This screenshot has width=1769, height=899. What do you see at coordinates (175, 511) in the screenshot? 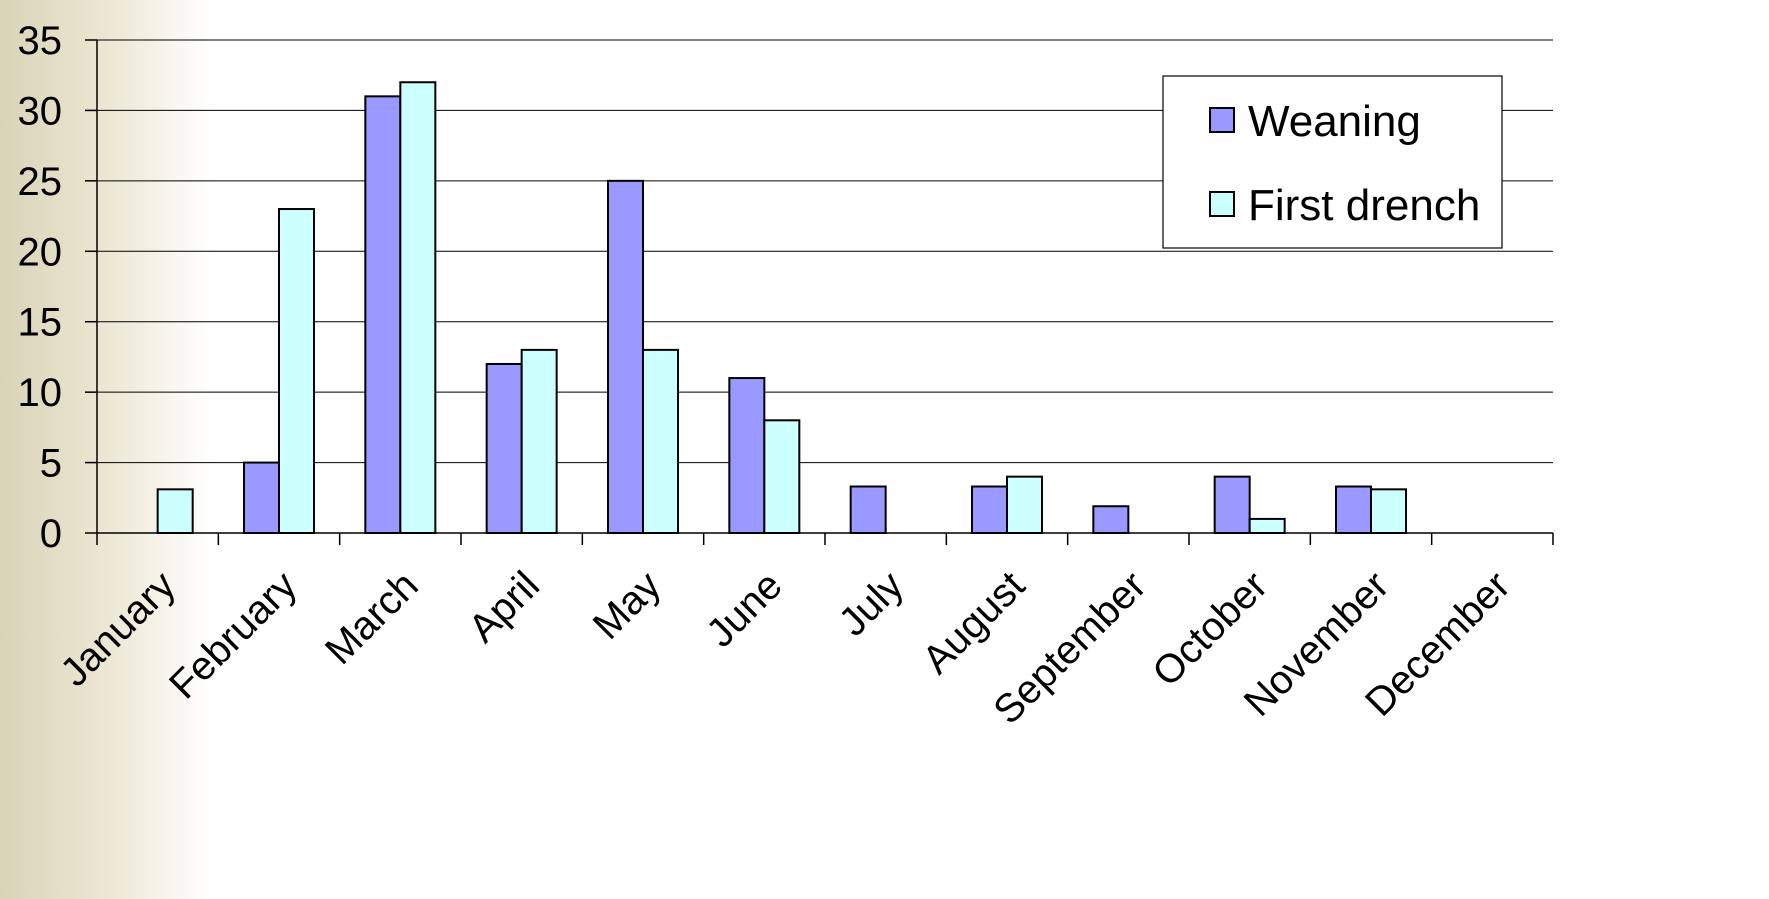
I see `bar-first-drench-january` at bounding box center [175, 511].